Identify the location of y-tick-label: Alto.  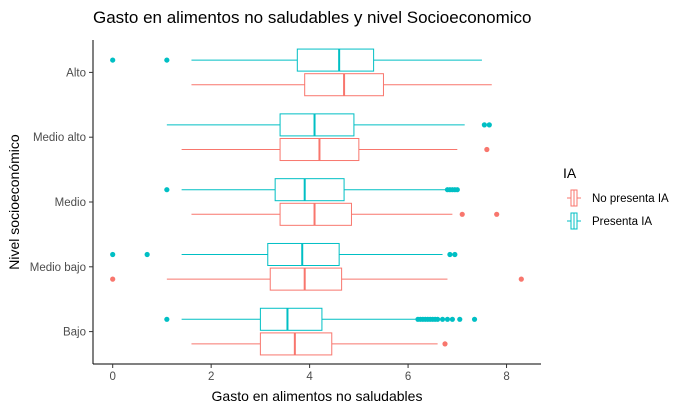
(76, 73).